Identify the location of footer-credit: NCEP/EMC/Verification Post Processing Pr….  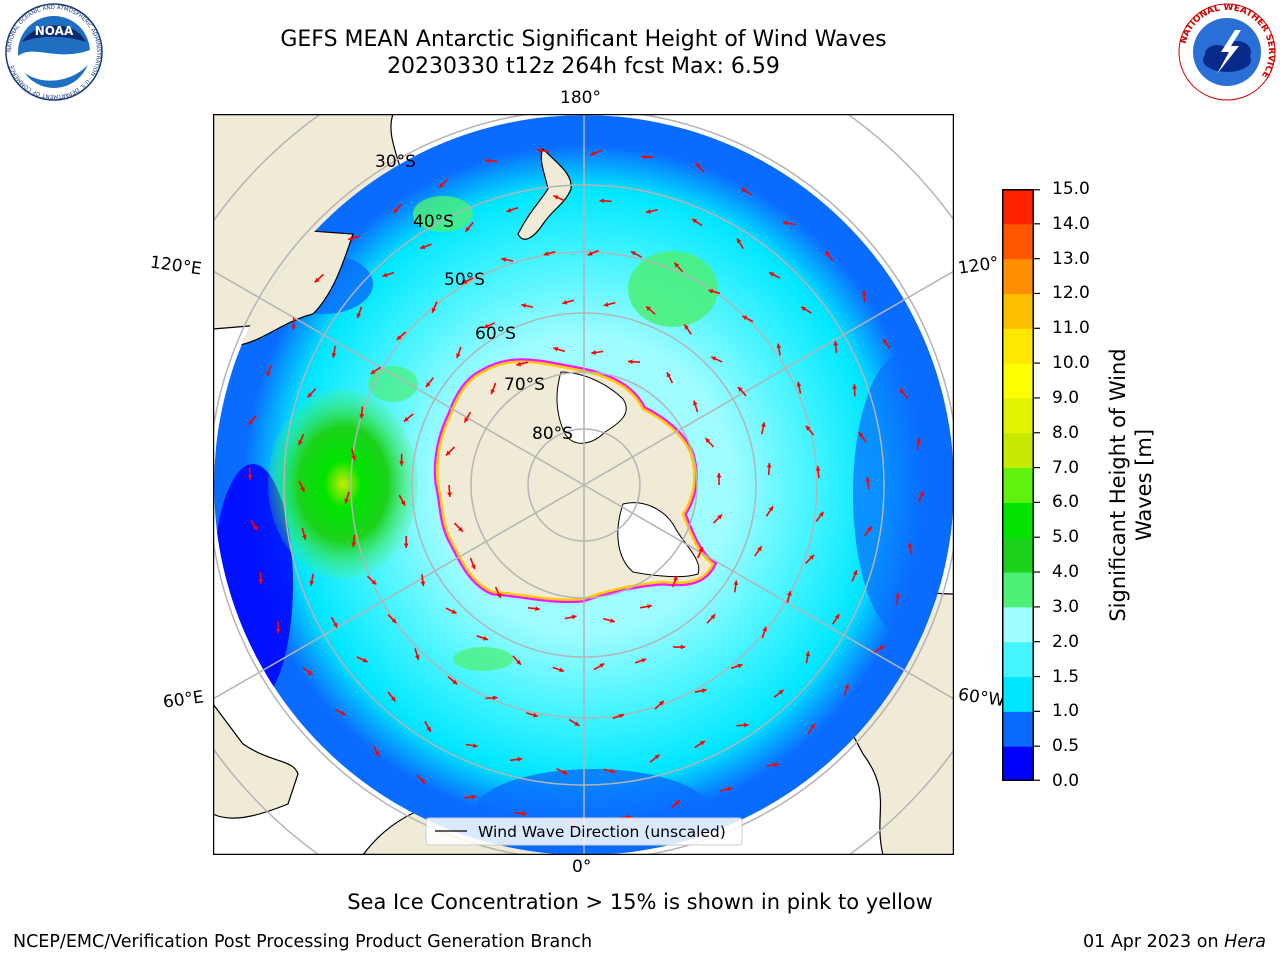
(303, 942).